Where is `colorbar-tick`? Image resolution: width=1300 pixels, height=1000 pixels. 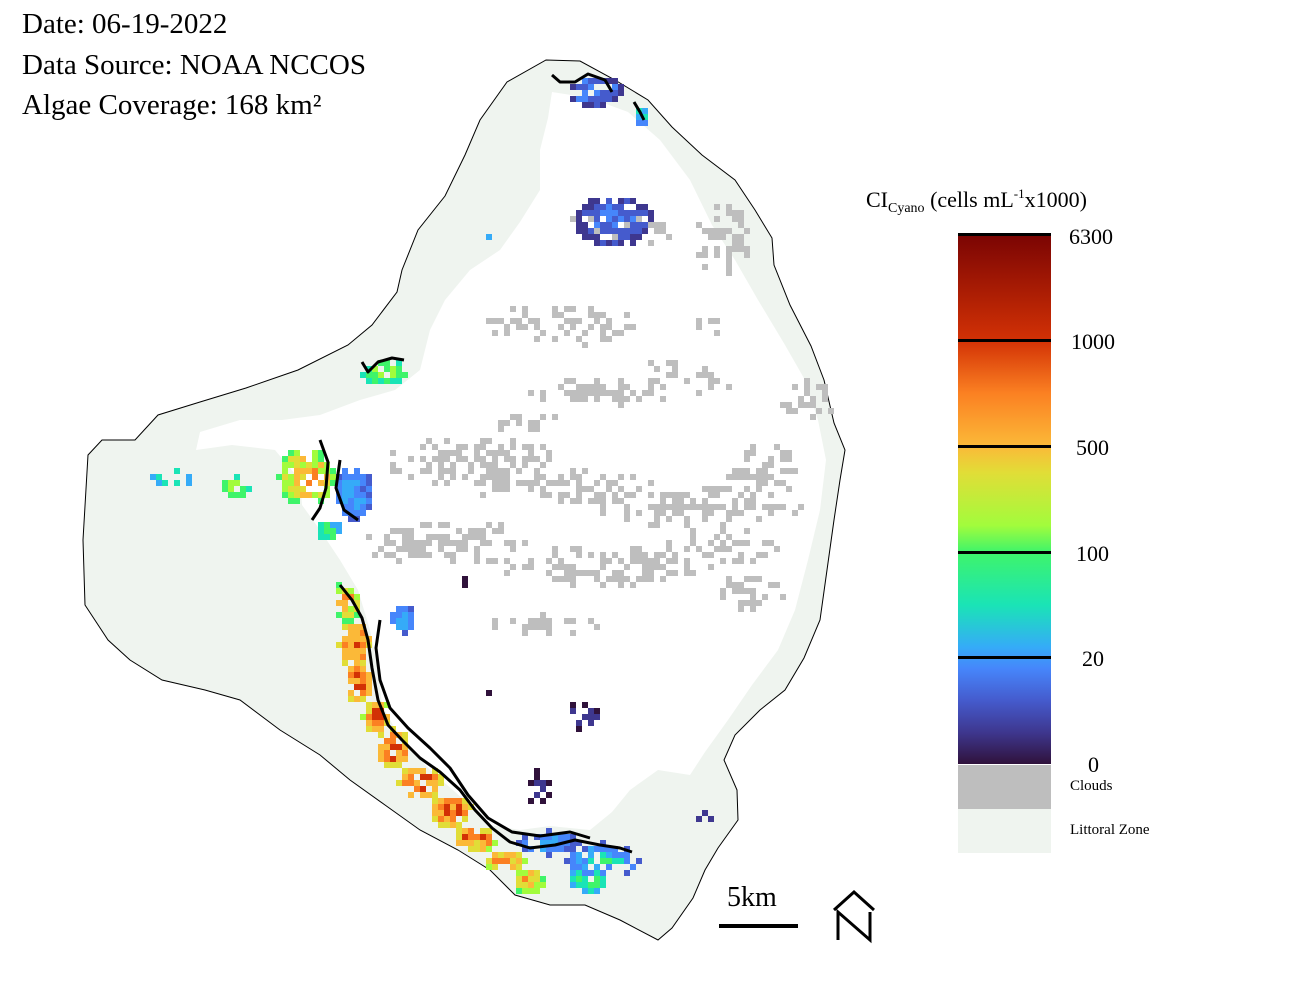
colorbar-tick is located at coordinates (1004, 234).